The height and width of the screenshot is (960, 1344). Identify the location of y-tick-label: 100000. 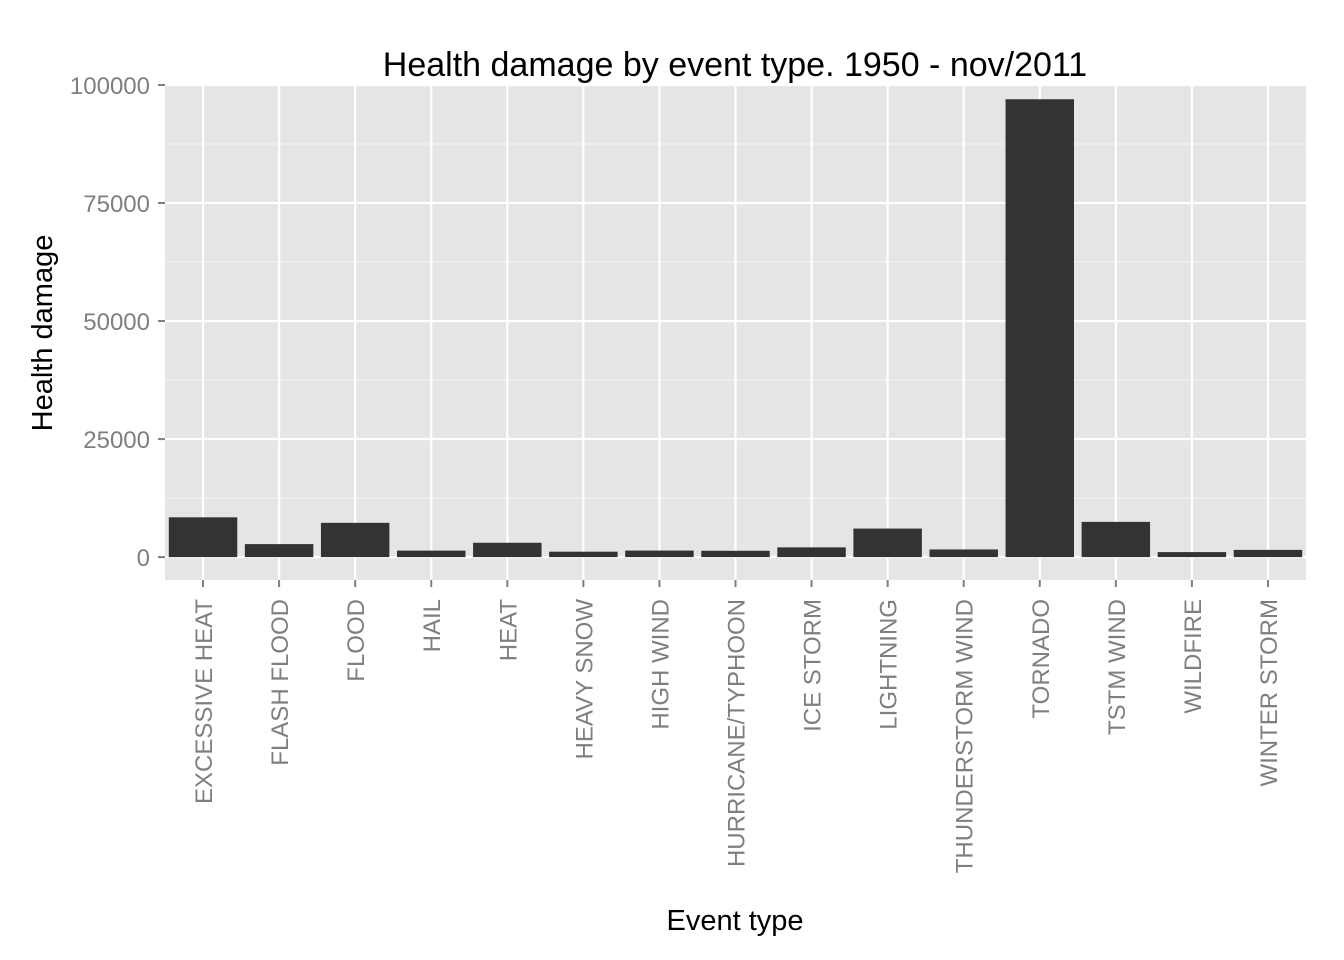
(110, 86).